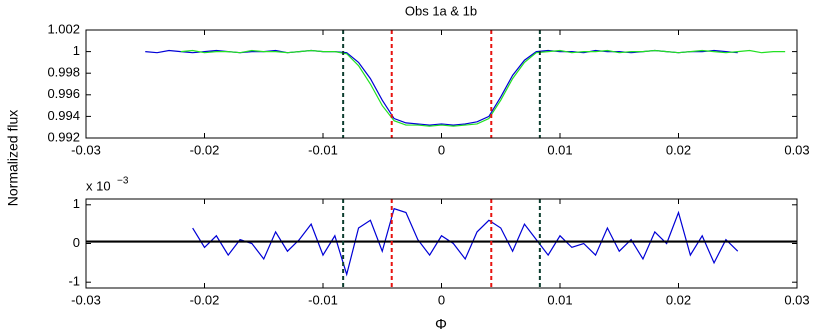  I want to click on x-axis-label: Φ, so click(441, 324).